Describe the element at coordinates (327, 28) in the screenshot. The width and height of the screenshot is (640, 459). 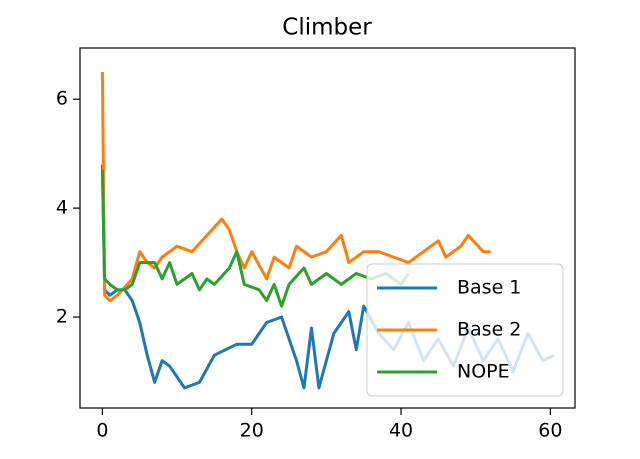
I see `chart-title: Climber` at that location.